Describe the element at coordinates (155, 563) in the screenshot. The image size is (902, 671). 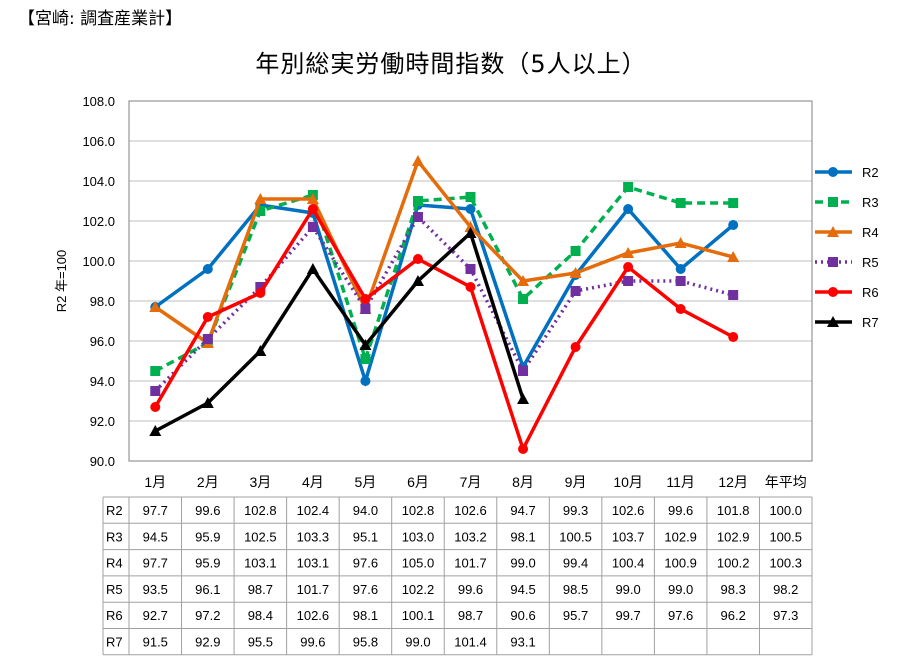
I see `table-cell: 97.7` at that location.